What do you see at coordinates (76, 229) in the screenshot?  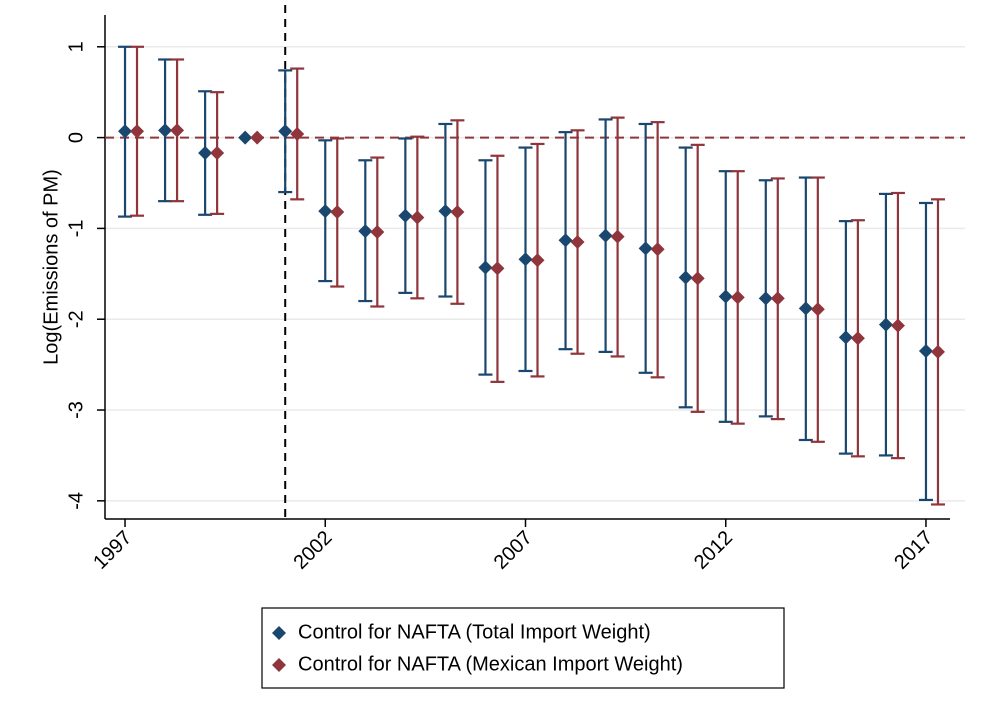 I see `y-tick-label: -1` at bounding box center [76, 229].